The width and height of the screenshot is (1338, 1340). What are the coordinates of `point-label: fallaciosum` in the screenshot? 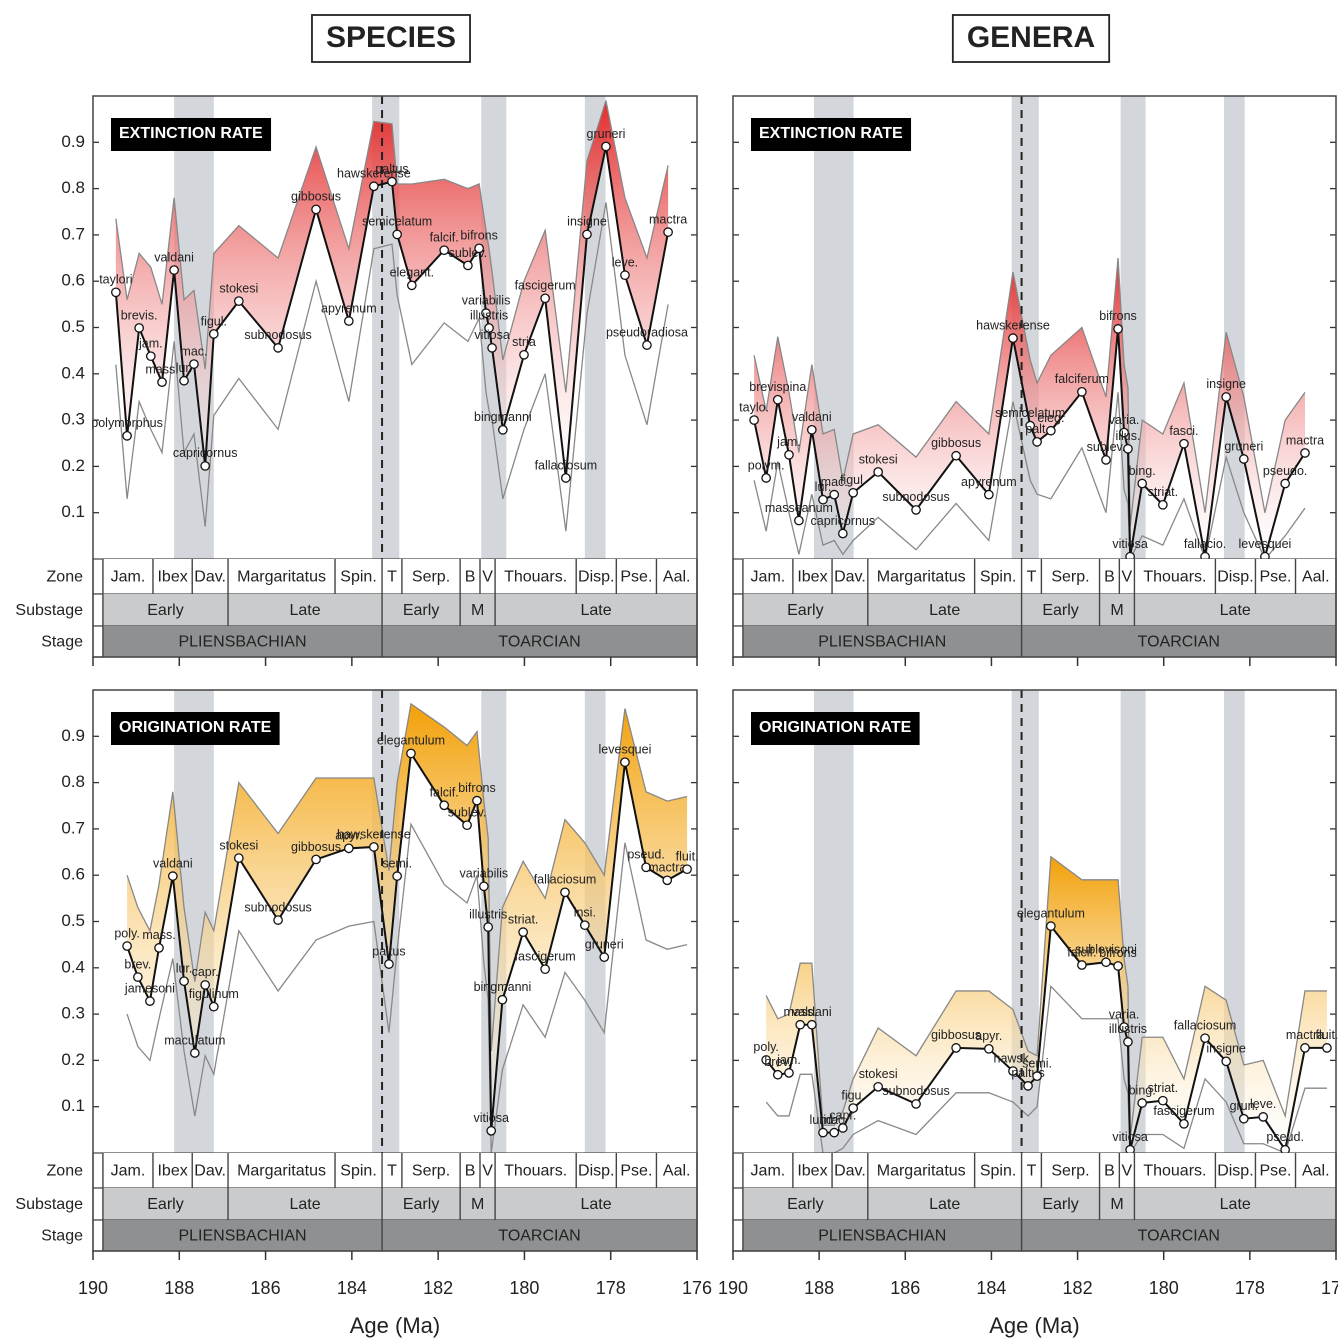 It's located at (565, 880).